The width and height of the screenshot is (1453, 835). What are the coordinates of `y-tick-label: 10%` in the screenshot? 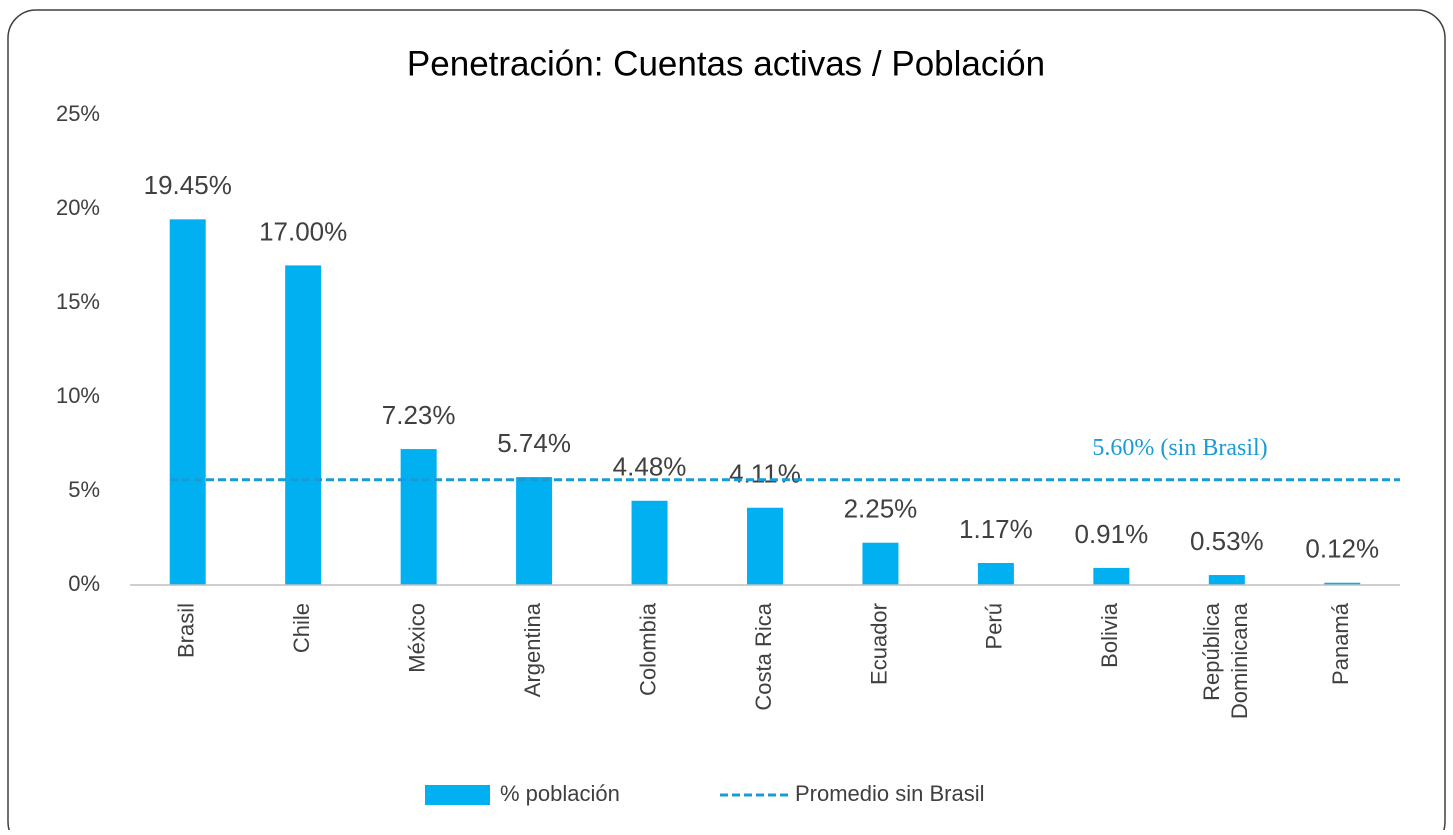 It's located at (78, 395).